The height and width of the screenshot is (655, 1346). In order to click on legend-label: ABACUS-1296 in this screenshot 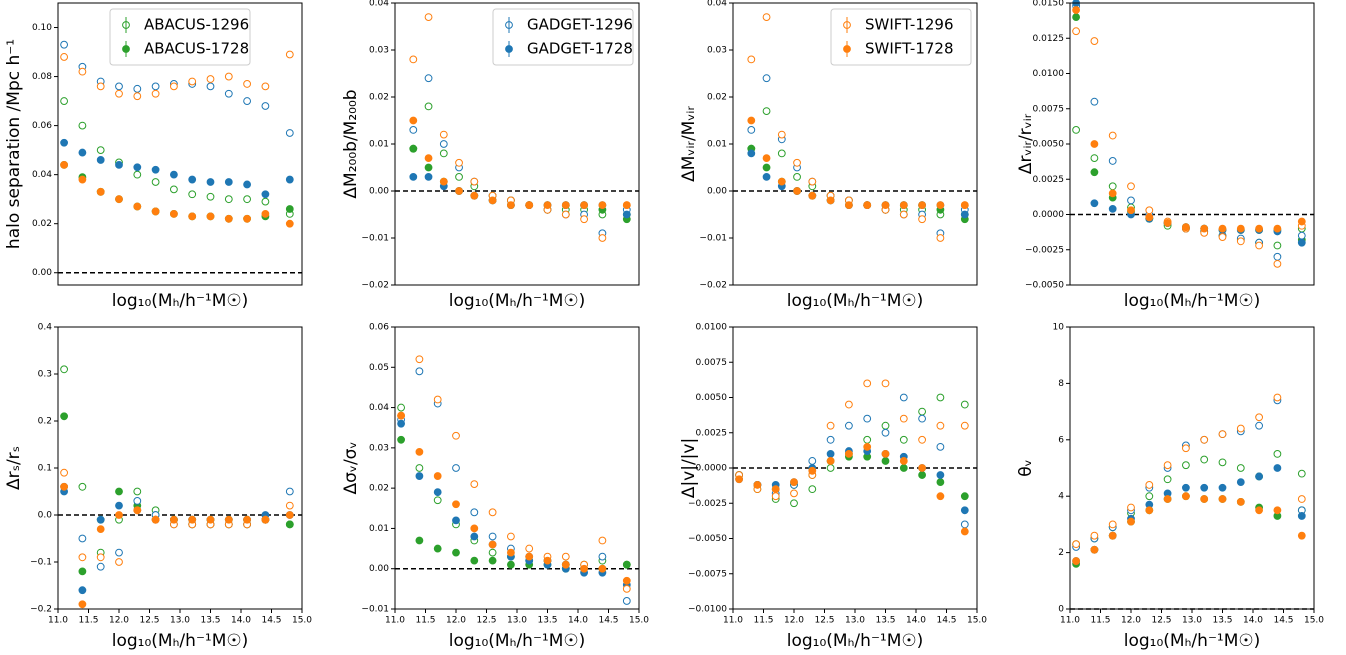, I will do `click(196, 25)`.